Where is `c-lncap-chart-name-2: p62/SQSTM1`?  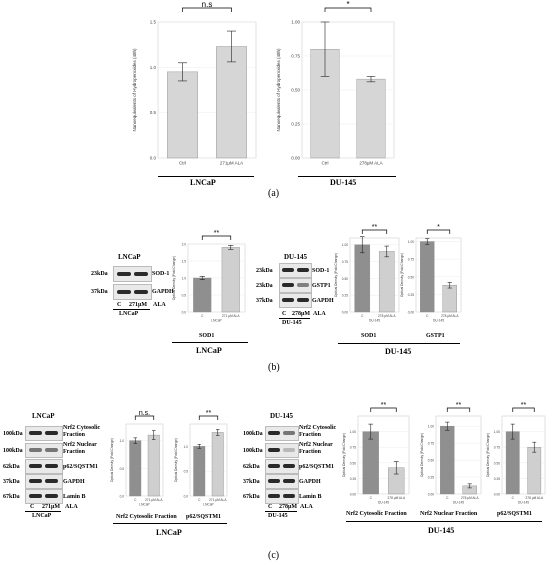 c-lncap-chart-name-2: p62/SQSTM1 is located at coordinates (204, 517).